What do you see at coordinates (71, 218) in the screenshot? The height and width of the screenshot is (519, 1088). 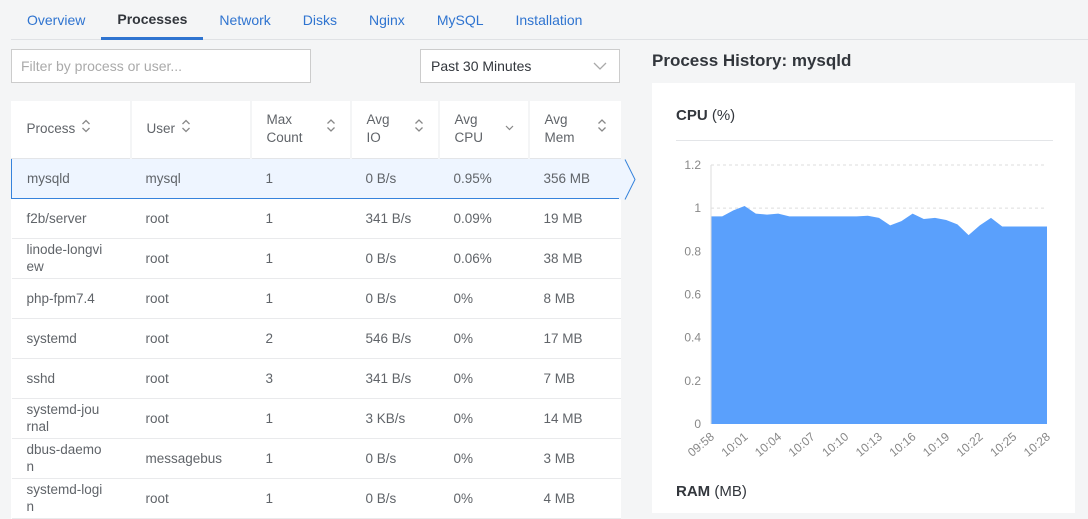 I see `cell-process: f2b/server` at bounding box center [71, 218].